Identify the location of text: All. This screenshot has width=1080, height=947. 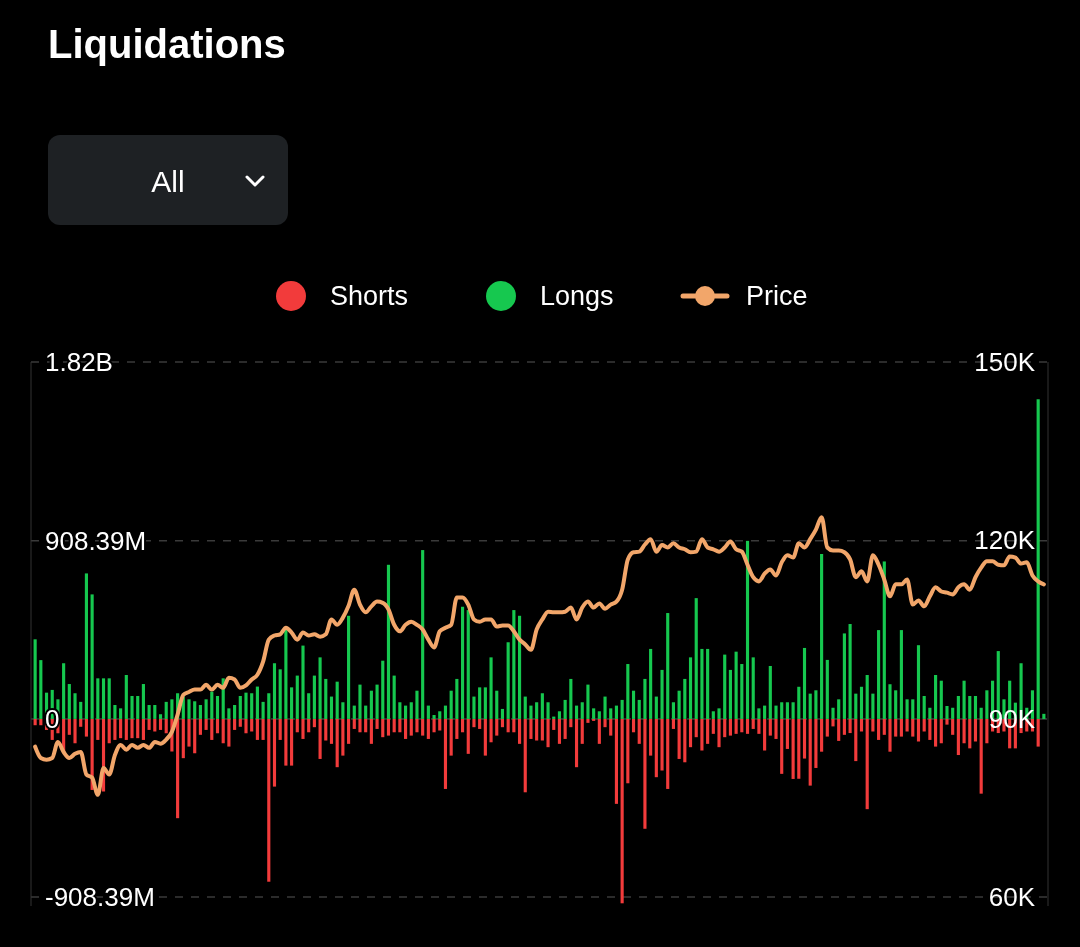
(168, 181).